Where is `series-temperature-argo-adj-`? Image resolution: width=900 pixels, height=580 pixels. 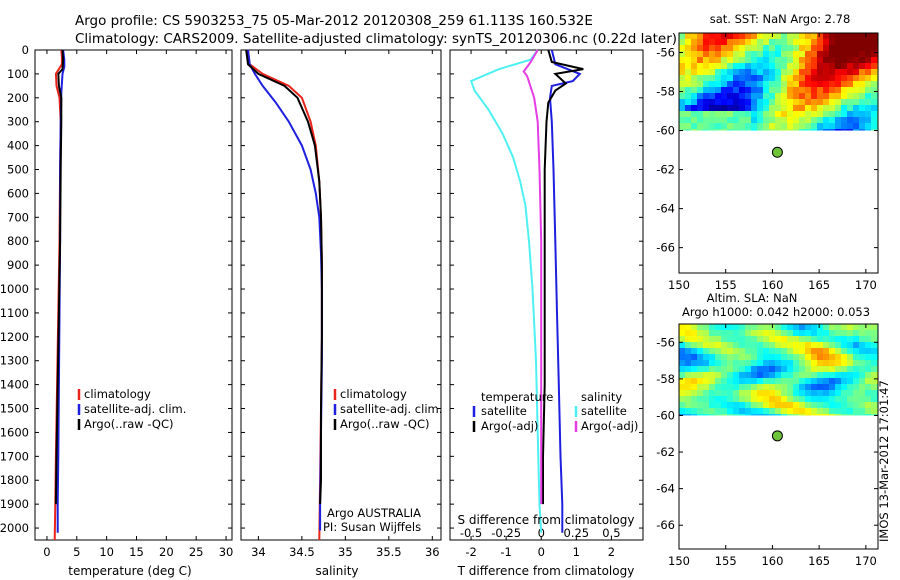
series-temperature-argo-adj- is located at coordinates (563, 277).